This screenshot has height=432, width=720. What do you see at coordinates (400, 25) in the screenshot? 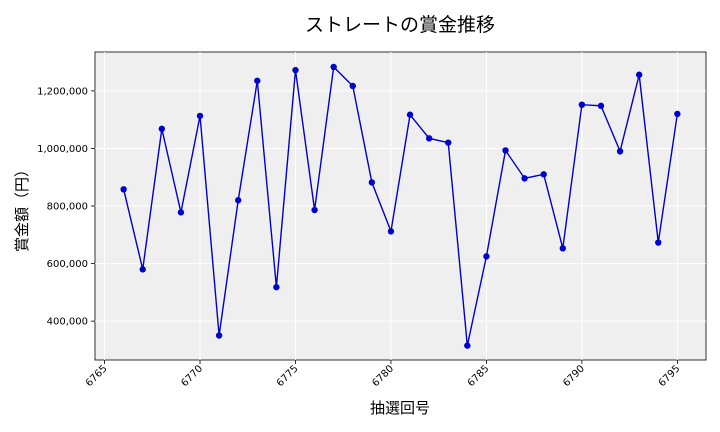
I see `chart-title: ストレートの賞金推移` at bounding box center [400, 25].